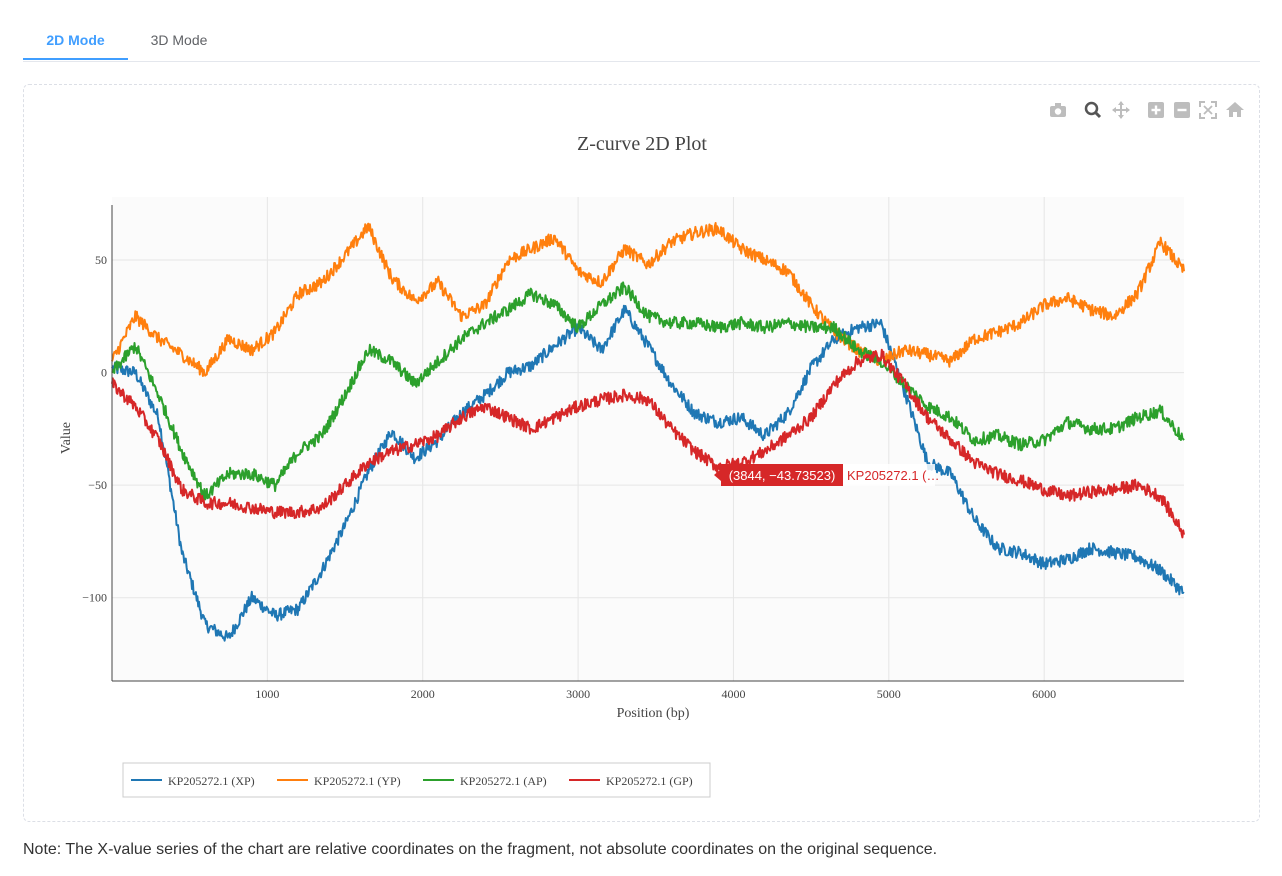 This screenshot has height=876, width=1282. Describe the element at coordinates (97, 485) in the screenshot. I see `y-tick-label: −50` at that location.